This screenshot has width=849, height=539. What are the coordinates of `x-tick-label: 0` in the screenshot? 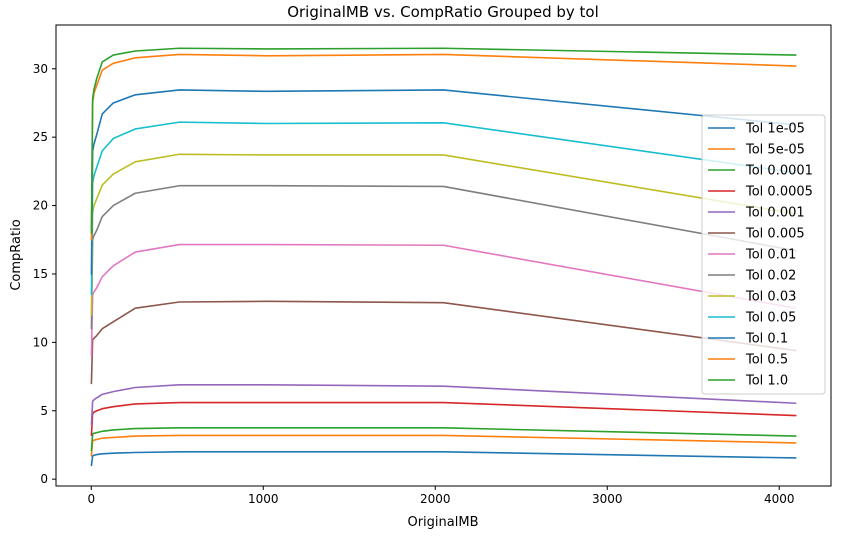 It's located at (91, 499).